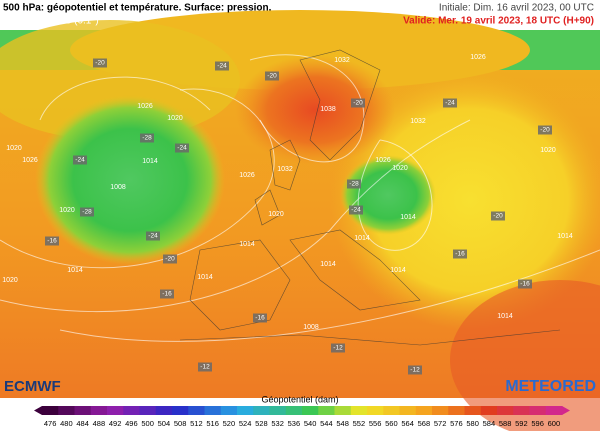 The image size is (600, 431). What do you see at coordinates (131, 423) in the screenshot?
I see `colorbar-tick-label: 496` at bounding box center [131, 423].